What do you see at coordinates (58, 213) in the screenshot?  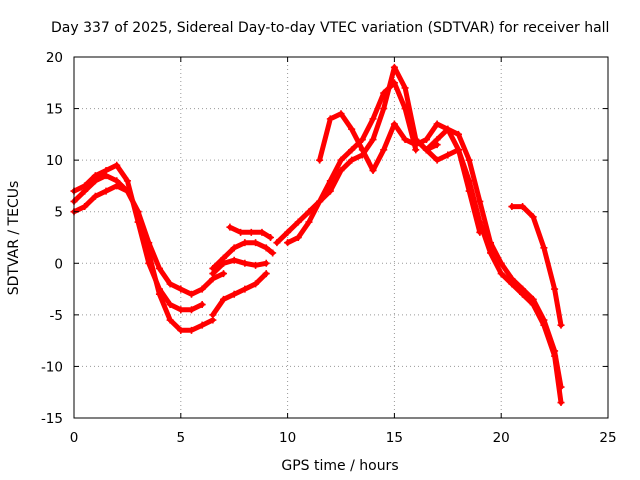 I see `y-tick-label: 5` at bounding box center [58, 213].